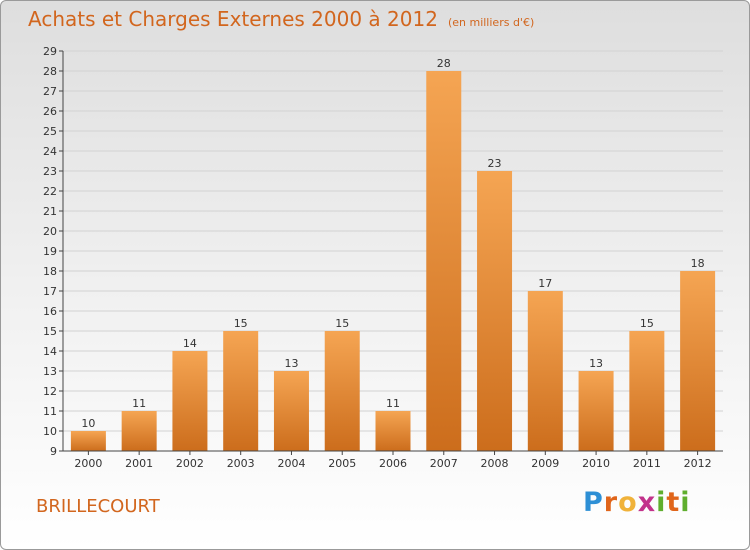 The image size is (750, 550). What do you see at coordinates (393, 463) in the screenshot?
I see `x-tick-label: 2006` at bounding box center [393, 463].